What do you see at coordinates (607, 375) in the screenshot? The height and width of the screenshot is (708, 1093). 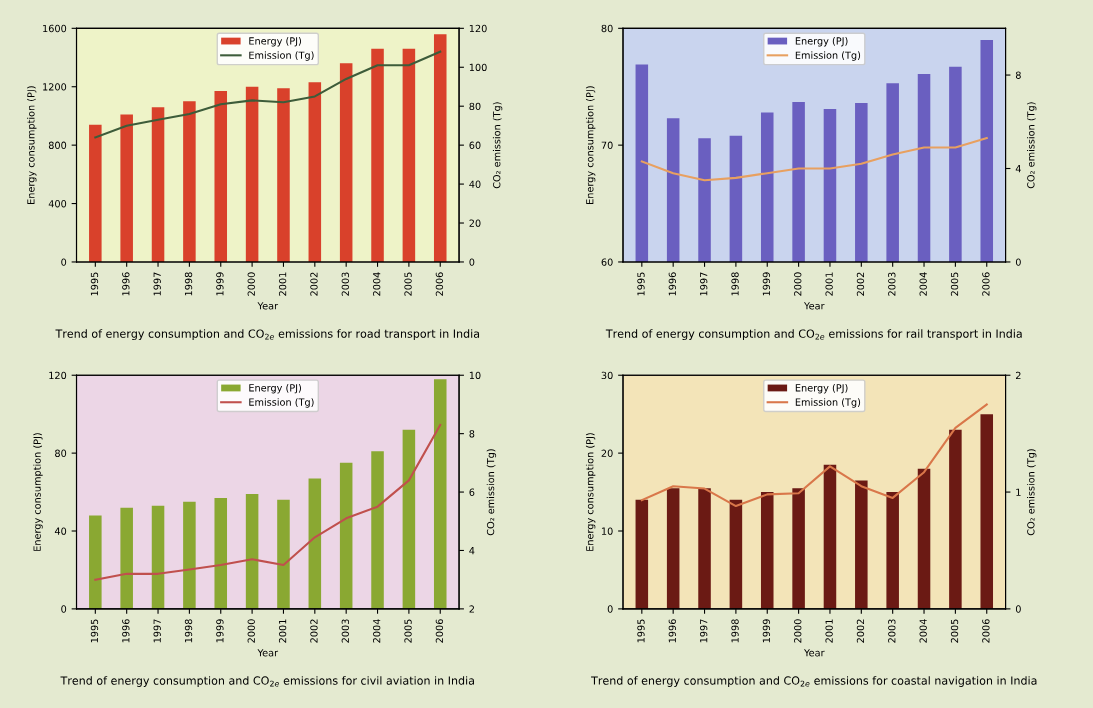 I see `y-tick-label: 30` at bounding box center [607, 375].